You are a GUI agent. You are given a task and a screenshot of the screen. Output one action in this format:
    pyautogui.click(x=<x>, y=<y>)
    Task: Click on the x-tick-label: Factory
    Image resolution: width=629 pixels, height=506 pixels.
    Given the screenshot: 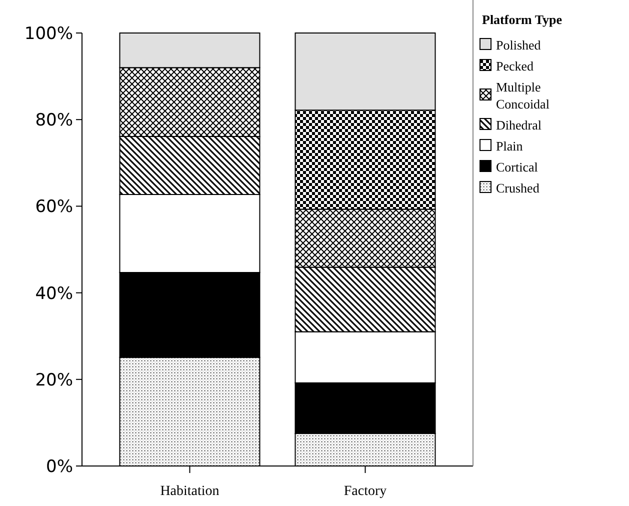 What is the action you would take?
    pyautogui.click(x=365, y=491)
    